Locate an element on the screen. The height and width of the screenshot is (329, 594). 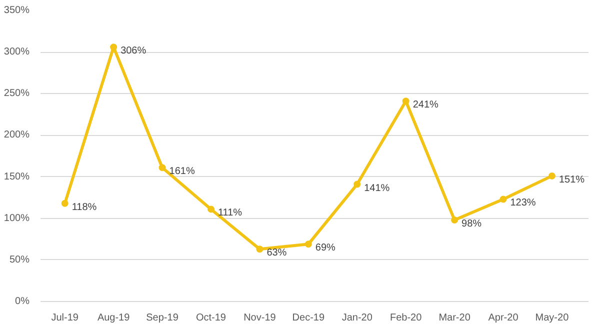
y-tick-label: 200% is located at coordinates (17, 135).